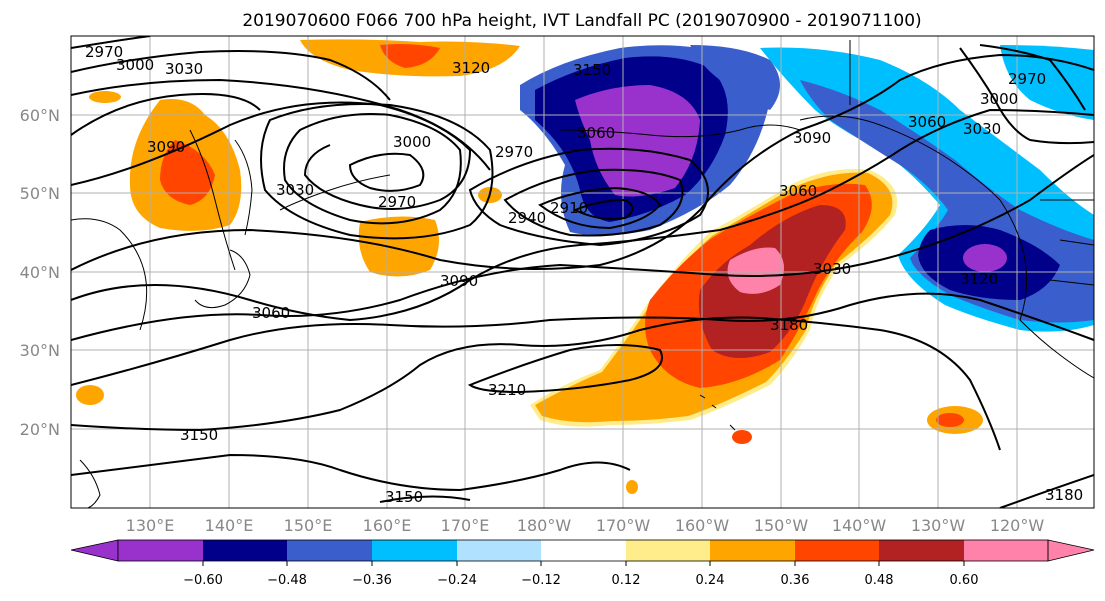 The width and height of the screenshot is (1105, 601). What do you see at coordinates (203, 580) in the screenshot?
I see `colorbar-tick-label: −0.60` at bounding box center [203, 580].